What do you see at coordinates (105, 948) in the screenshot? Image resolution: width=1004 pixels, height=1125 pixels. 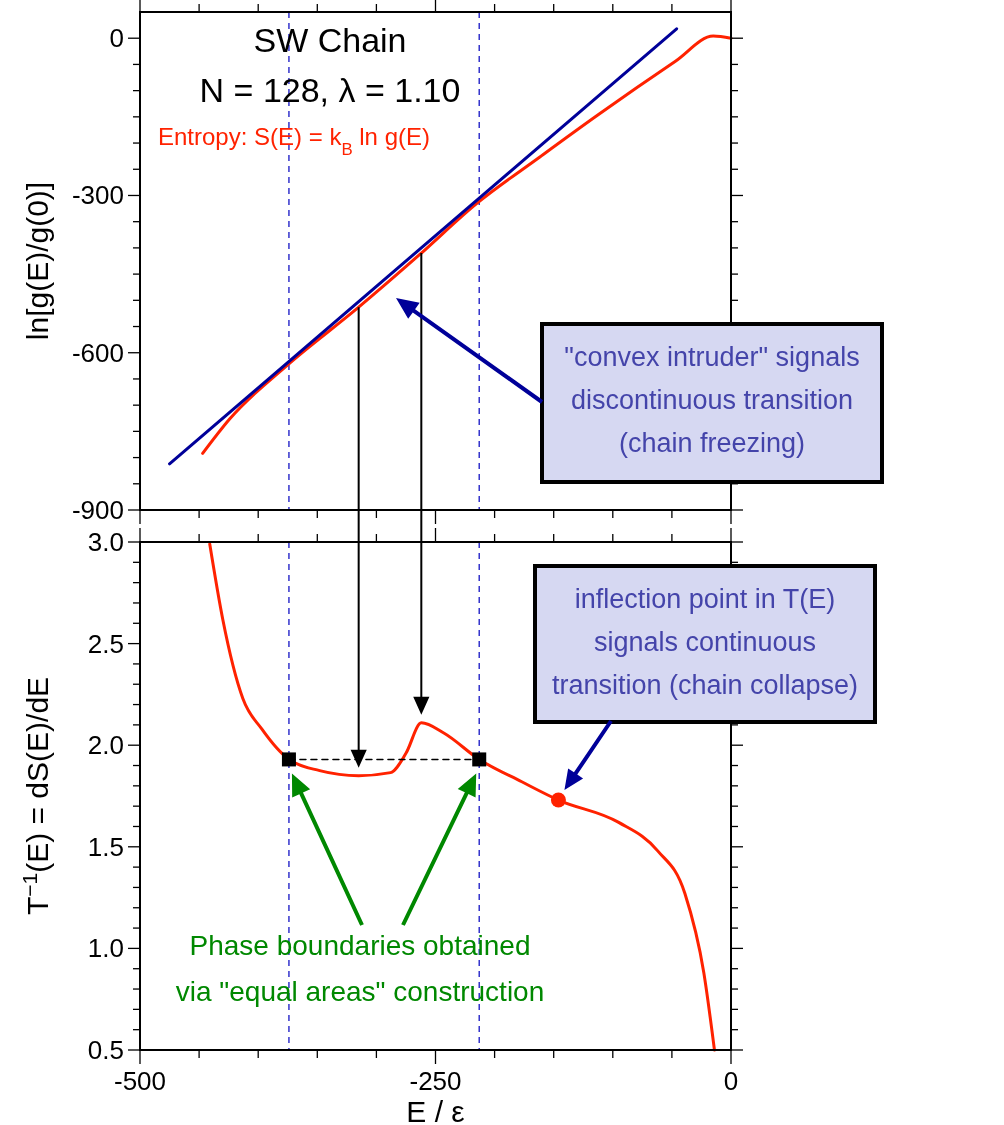 I see `y-tick-label: 1.0` at bounding box center [105, 948].